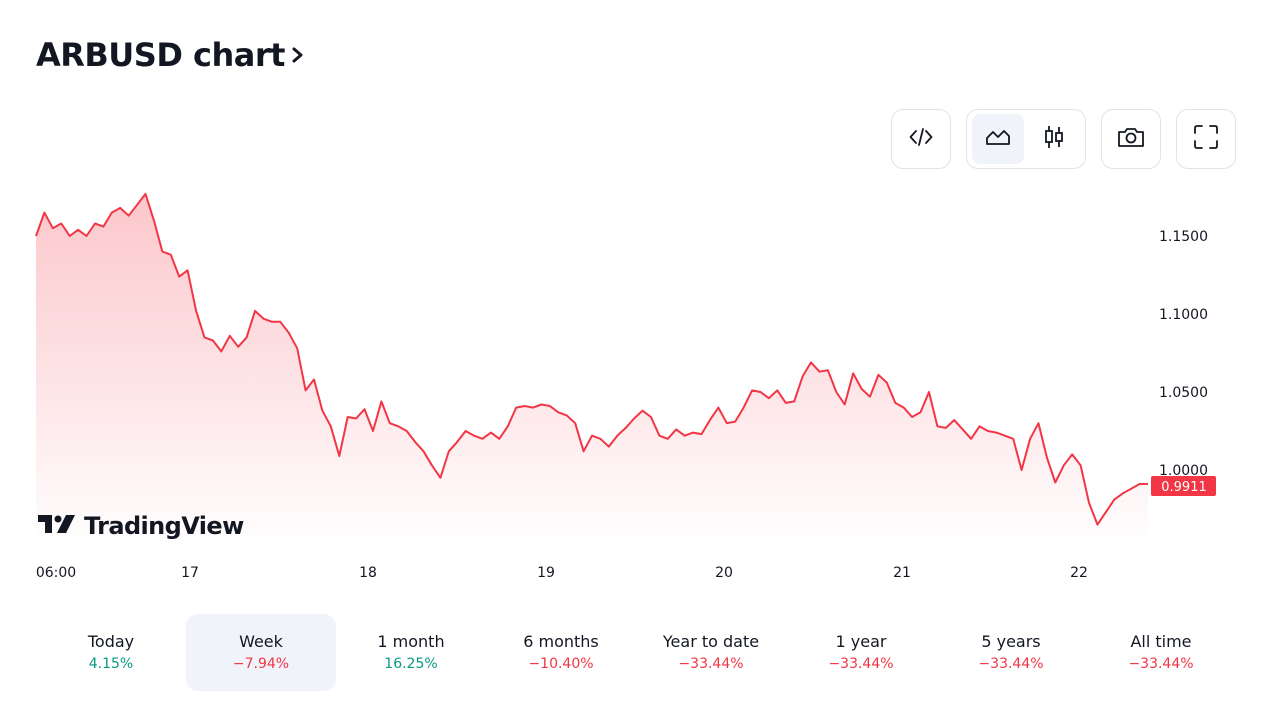  I want to click on area-chart-button, so click(998, 139).